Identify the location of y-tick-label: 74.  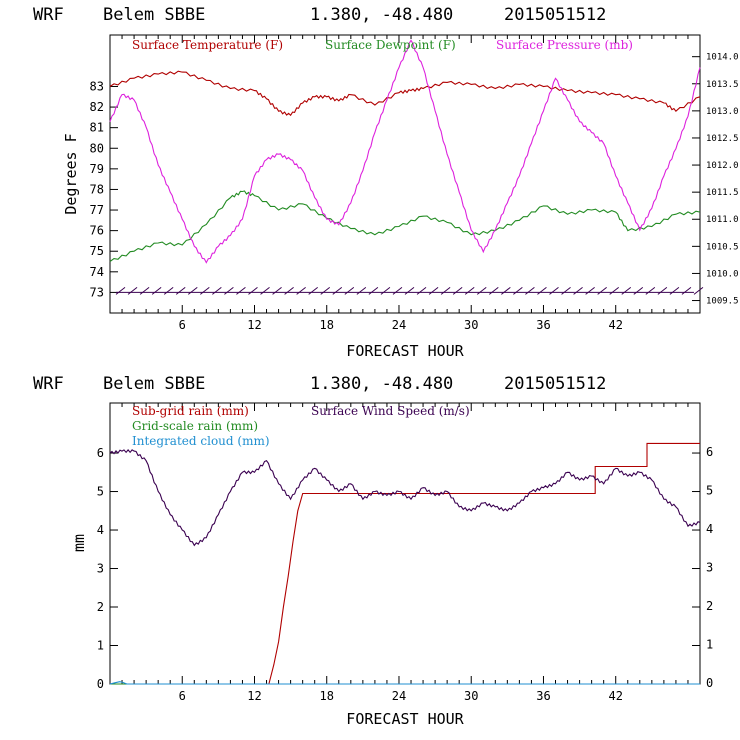
(97, 272).